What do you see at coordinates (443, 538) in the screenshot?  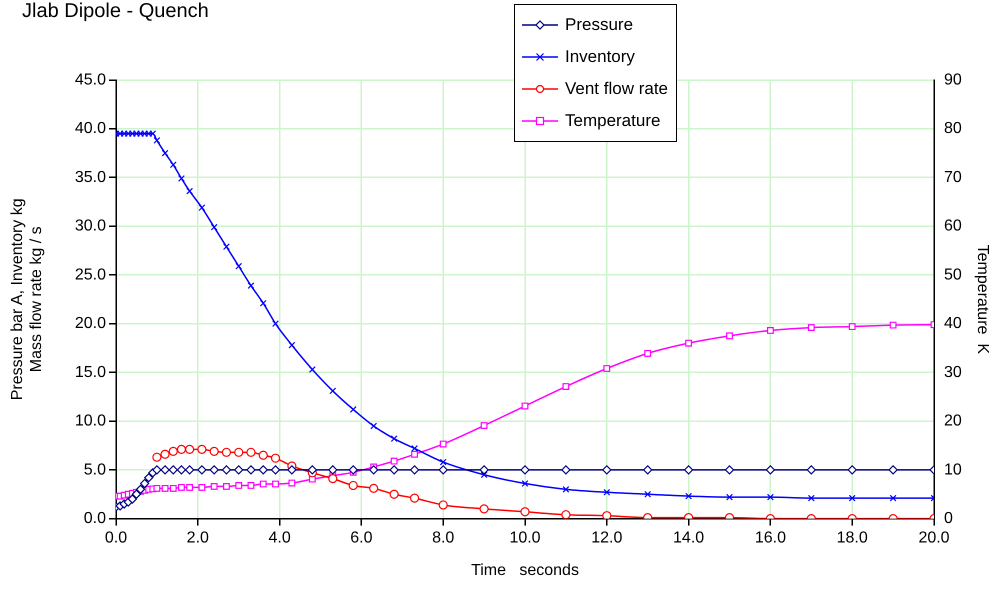 I see `x-tick-label: 8.0` at bounding box center [443, 538].